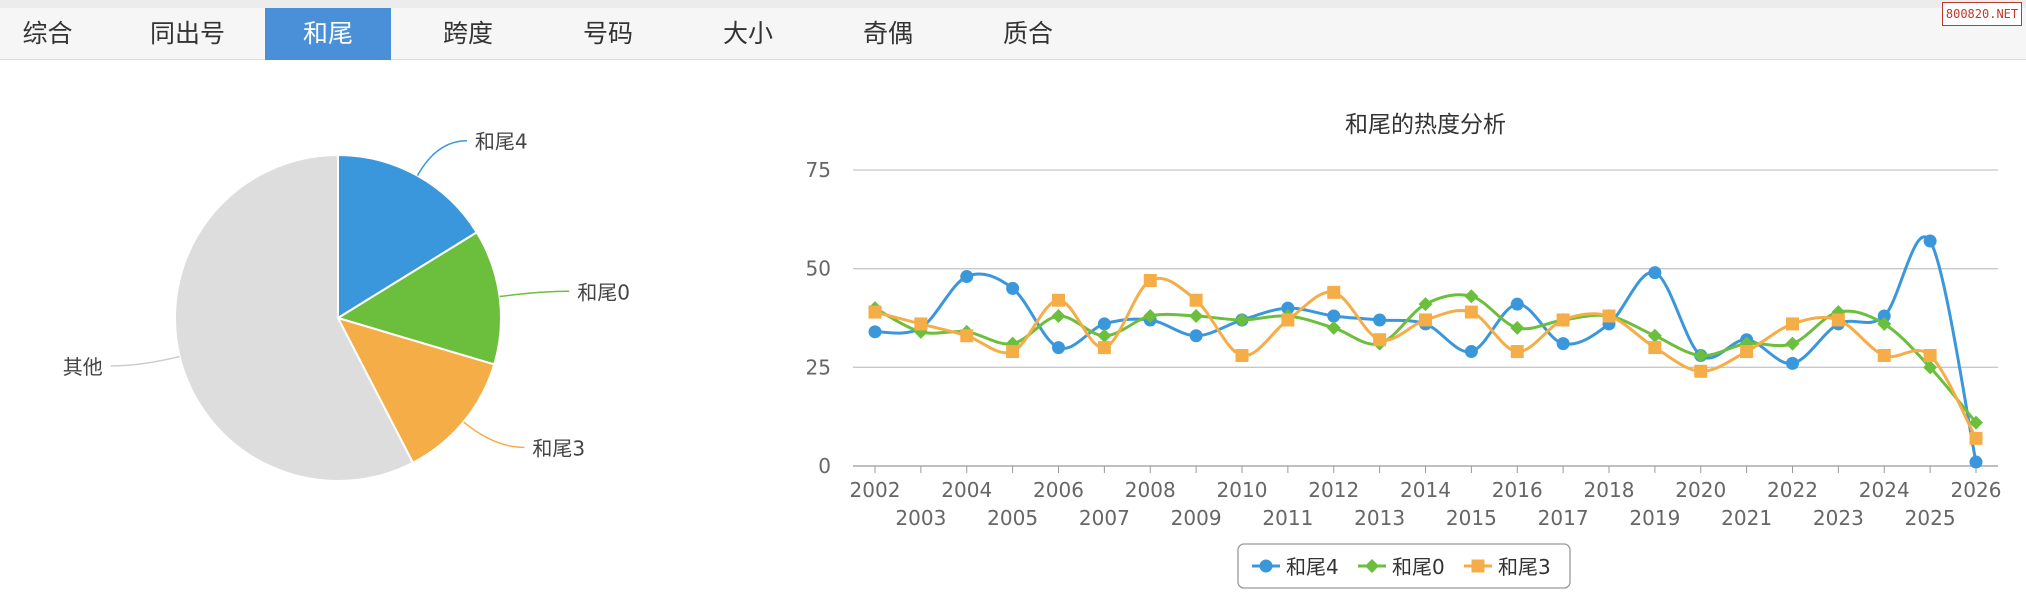 The width and height of the screenshot is (2026, 612). I want to click on x-tick-label: 2009, so click(1196, 518).